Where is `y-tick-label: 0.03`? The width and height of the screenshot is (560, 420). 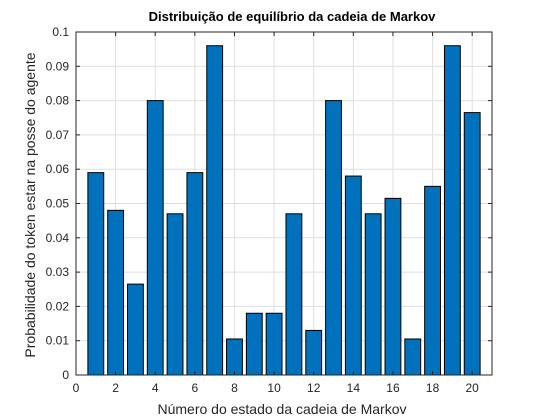 y-tick-label: 0.03 is located at coordinates (58, 272).